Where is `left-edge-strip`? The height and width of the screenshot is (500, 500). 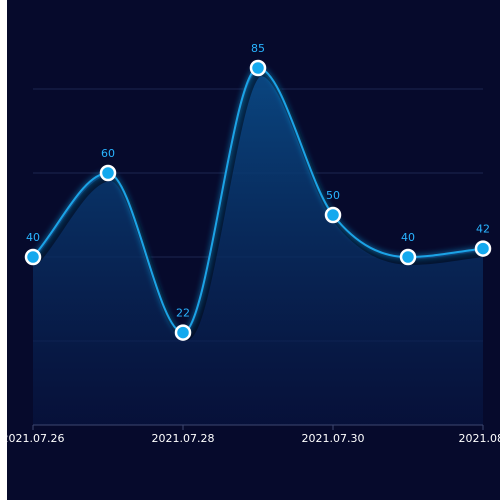 left-edge-strip is located at coordinates (3, 250).